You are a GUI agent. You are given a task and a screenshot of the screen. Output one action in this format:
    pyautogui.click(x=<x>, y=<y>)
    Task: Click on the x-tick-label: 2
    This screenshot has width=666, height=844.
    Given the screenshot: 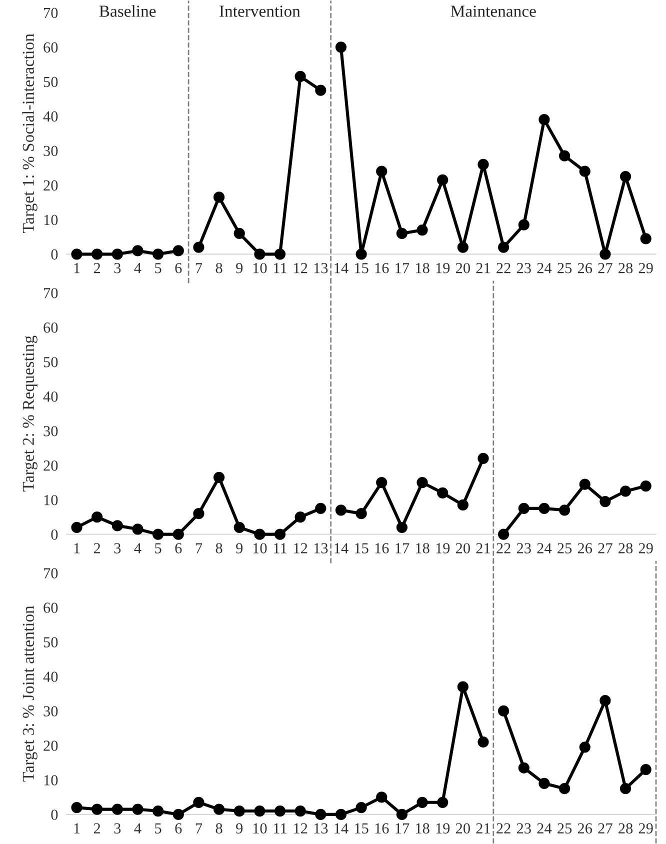 What is the action you would take?
    pyautogui.click(x=97, y=268)
    